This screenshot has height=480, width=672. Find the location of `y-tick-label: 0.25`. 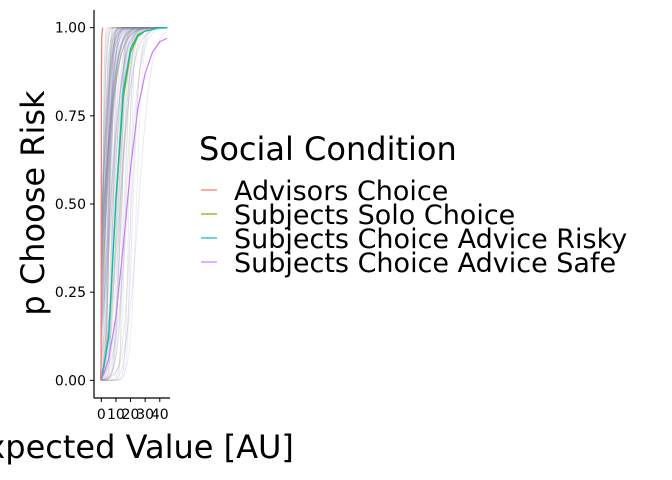

y-tick-label: 0.25 is located at coordinates (70, 293).